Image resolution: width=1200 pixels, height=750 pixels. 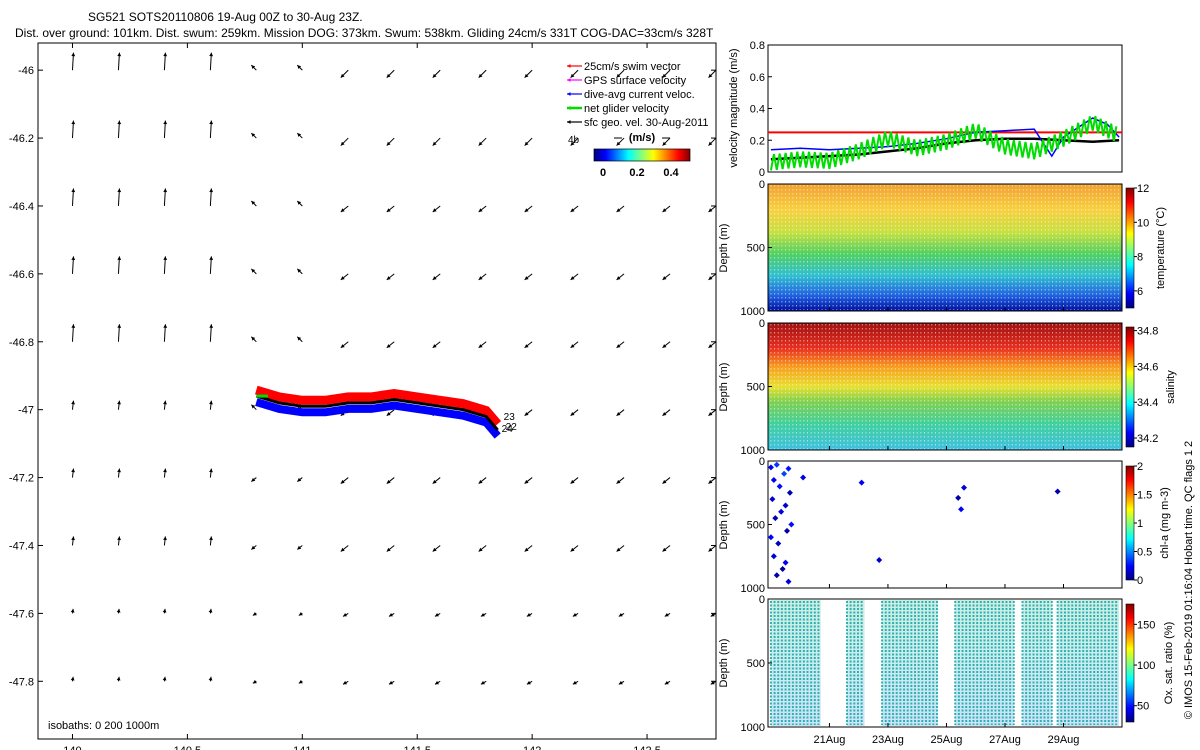 What do you see at coordinates (21, 207) in the screenshot?
I see `map-ytick-label: -46.4` at bounding box center [21, 207].